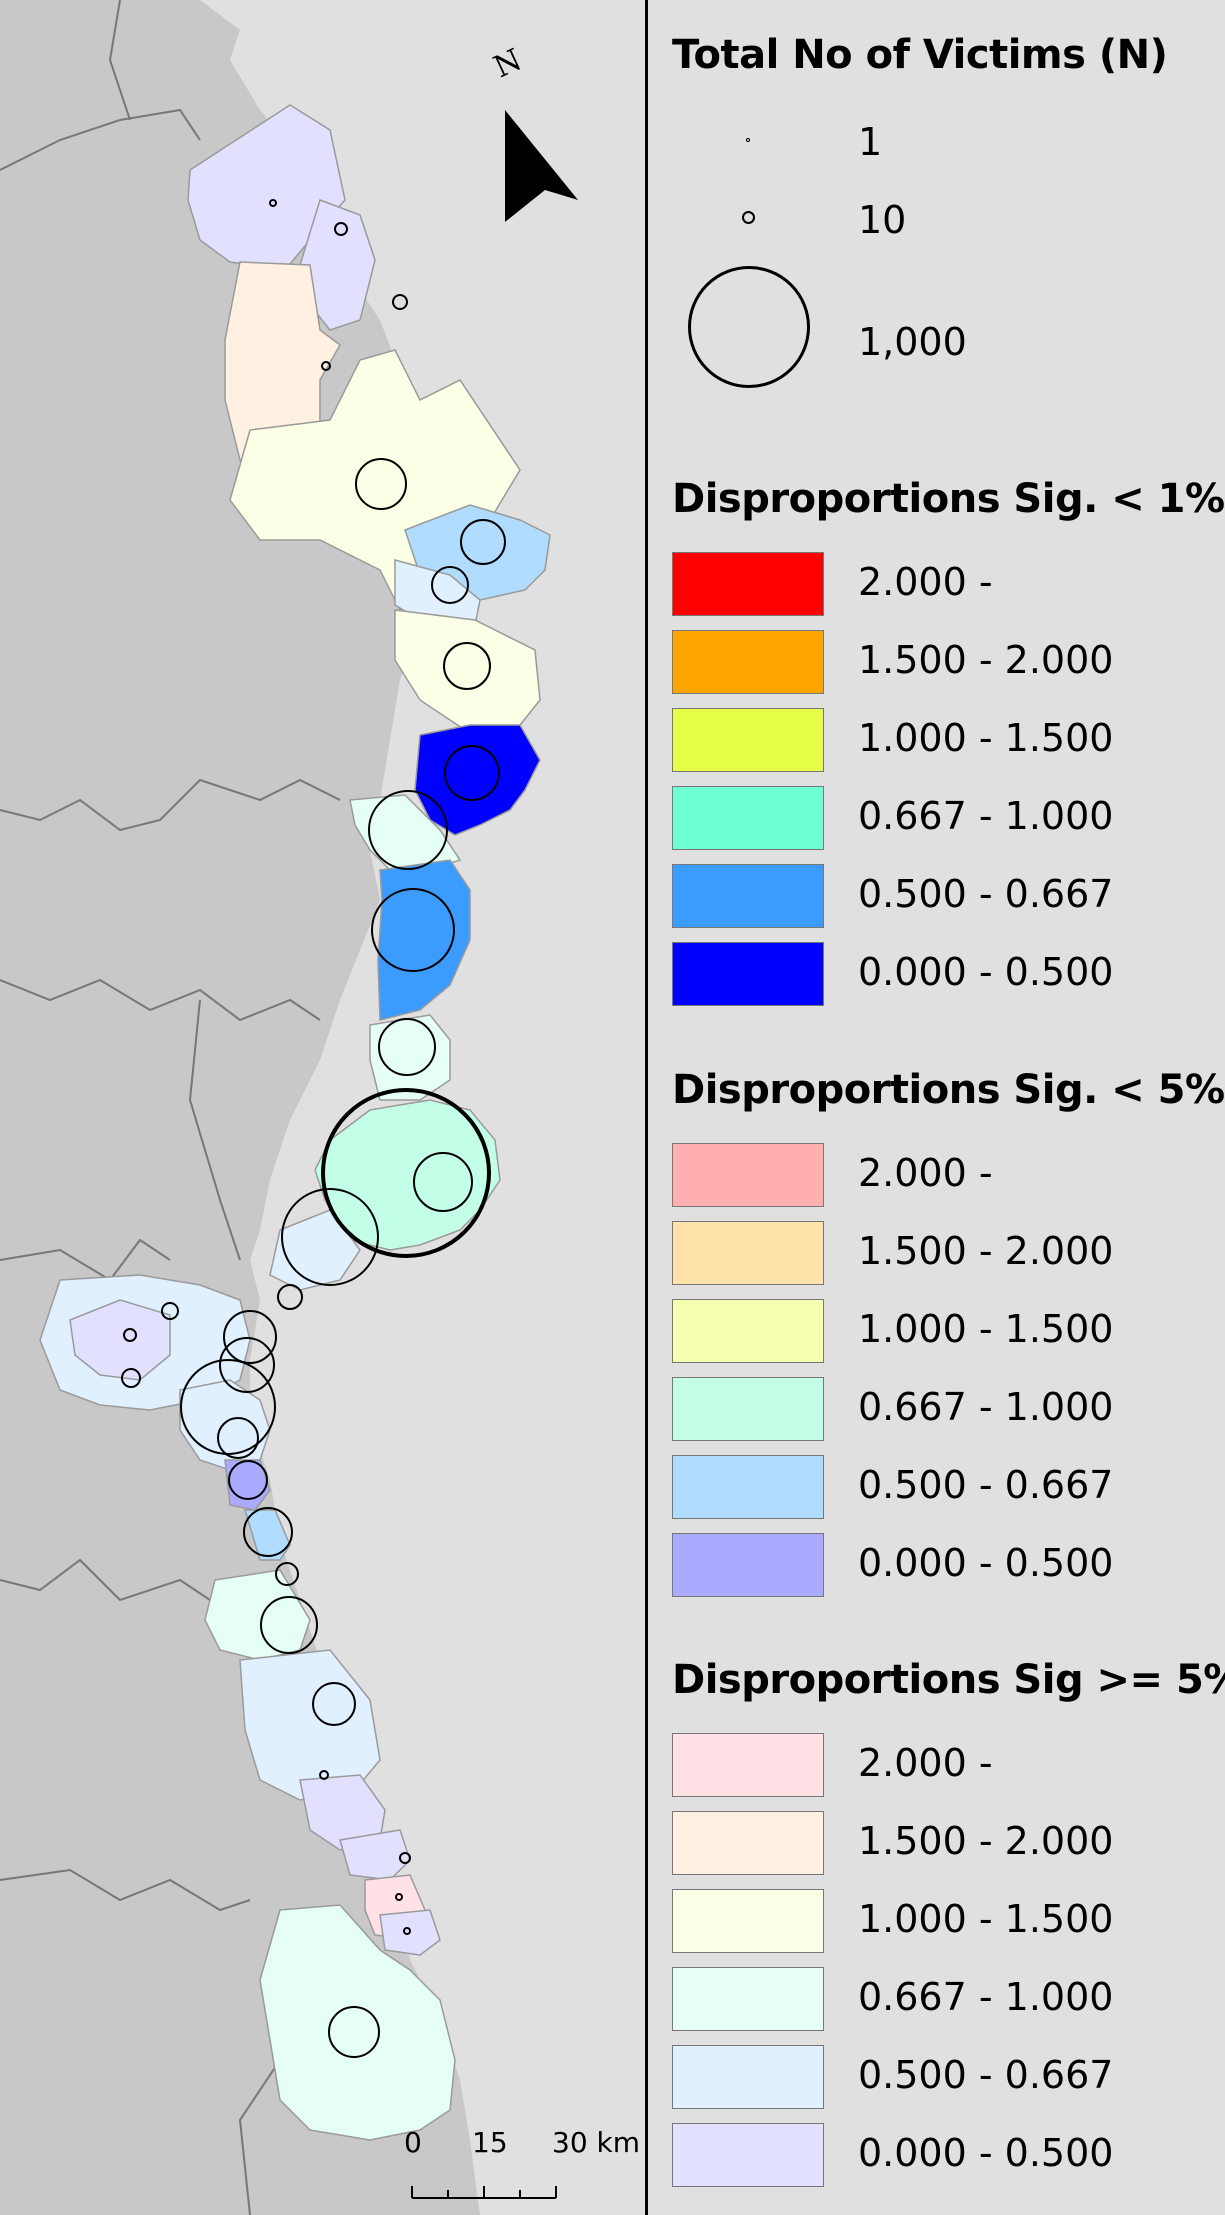 This screenshot has height=2215, width=1225. Describe the element at coordinates (948, 1680) in the screenshot. I see `legend-group-3-title: Disproportions Sig >= 5%` at that location.